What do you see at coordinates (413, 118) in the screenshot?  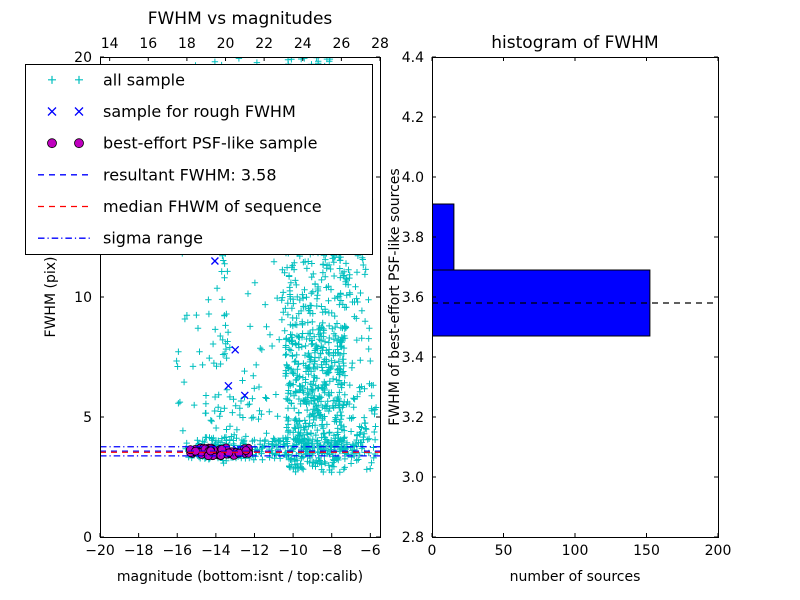 I see `y-tick-label: 4.2` at bounding box center [413, 118].